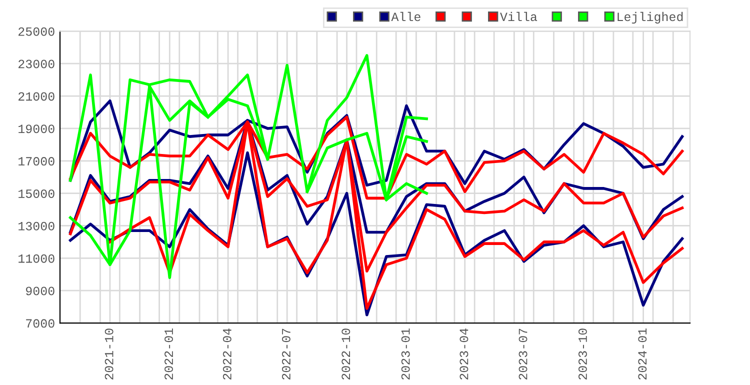 The height and width of the screenshot is (385, 750). Describe the element at coordinates (464, 354) in the screenshot. I see `x-tick-label: 2023-04` at that location.